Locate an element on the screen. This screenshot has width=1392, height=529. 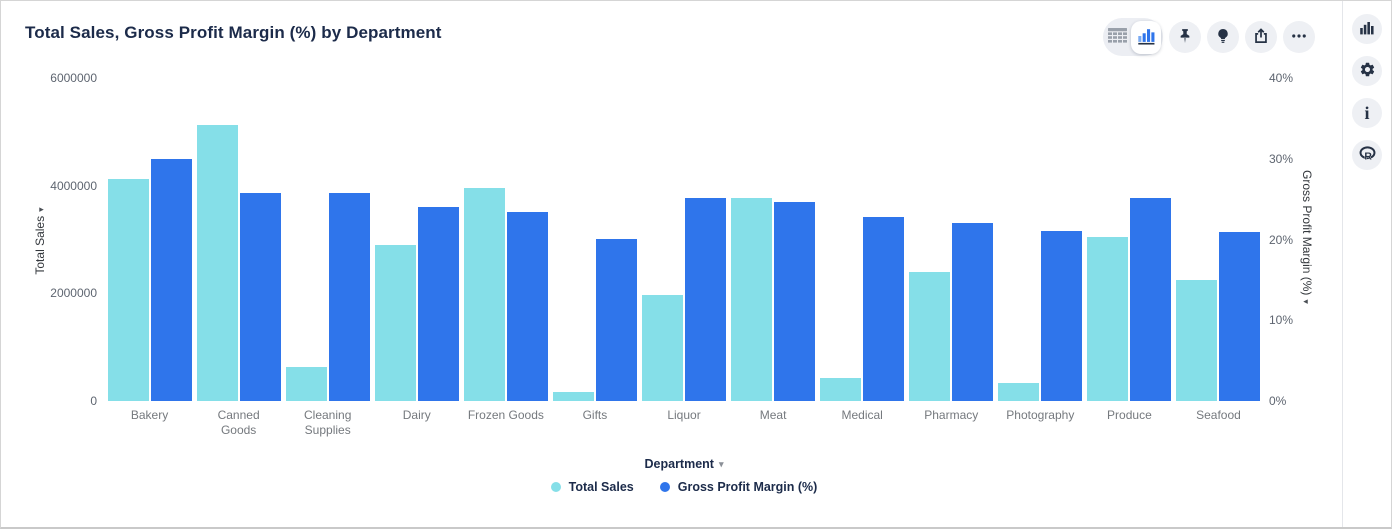
svg-text: R is located at coordinates (1368, 156).